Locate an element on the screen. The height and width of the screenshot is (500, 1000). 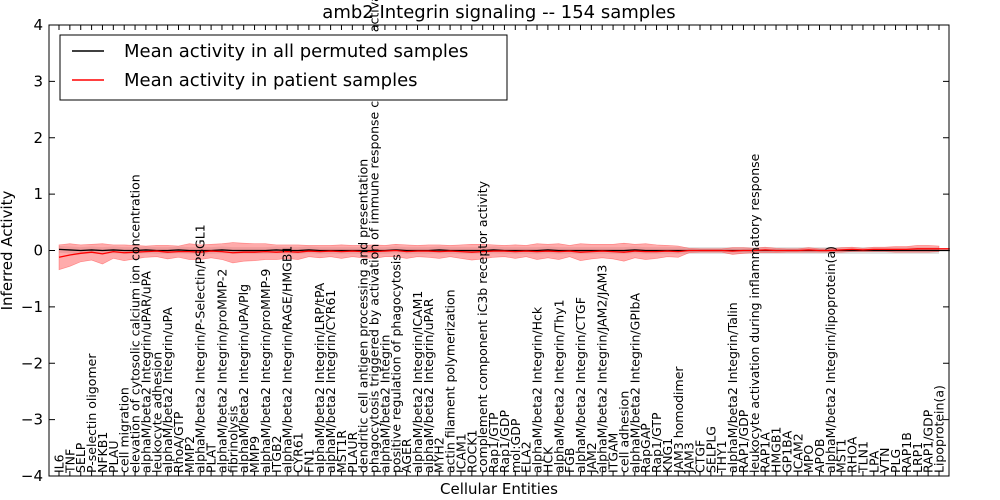
x-category-label: P-selectin oligomer is located at coordinates (91, 413).